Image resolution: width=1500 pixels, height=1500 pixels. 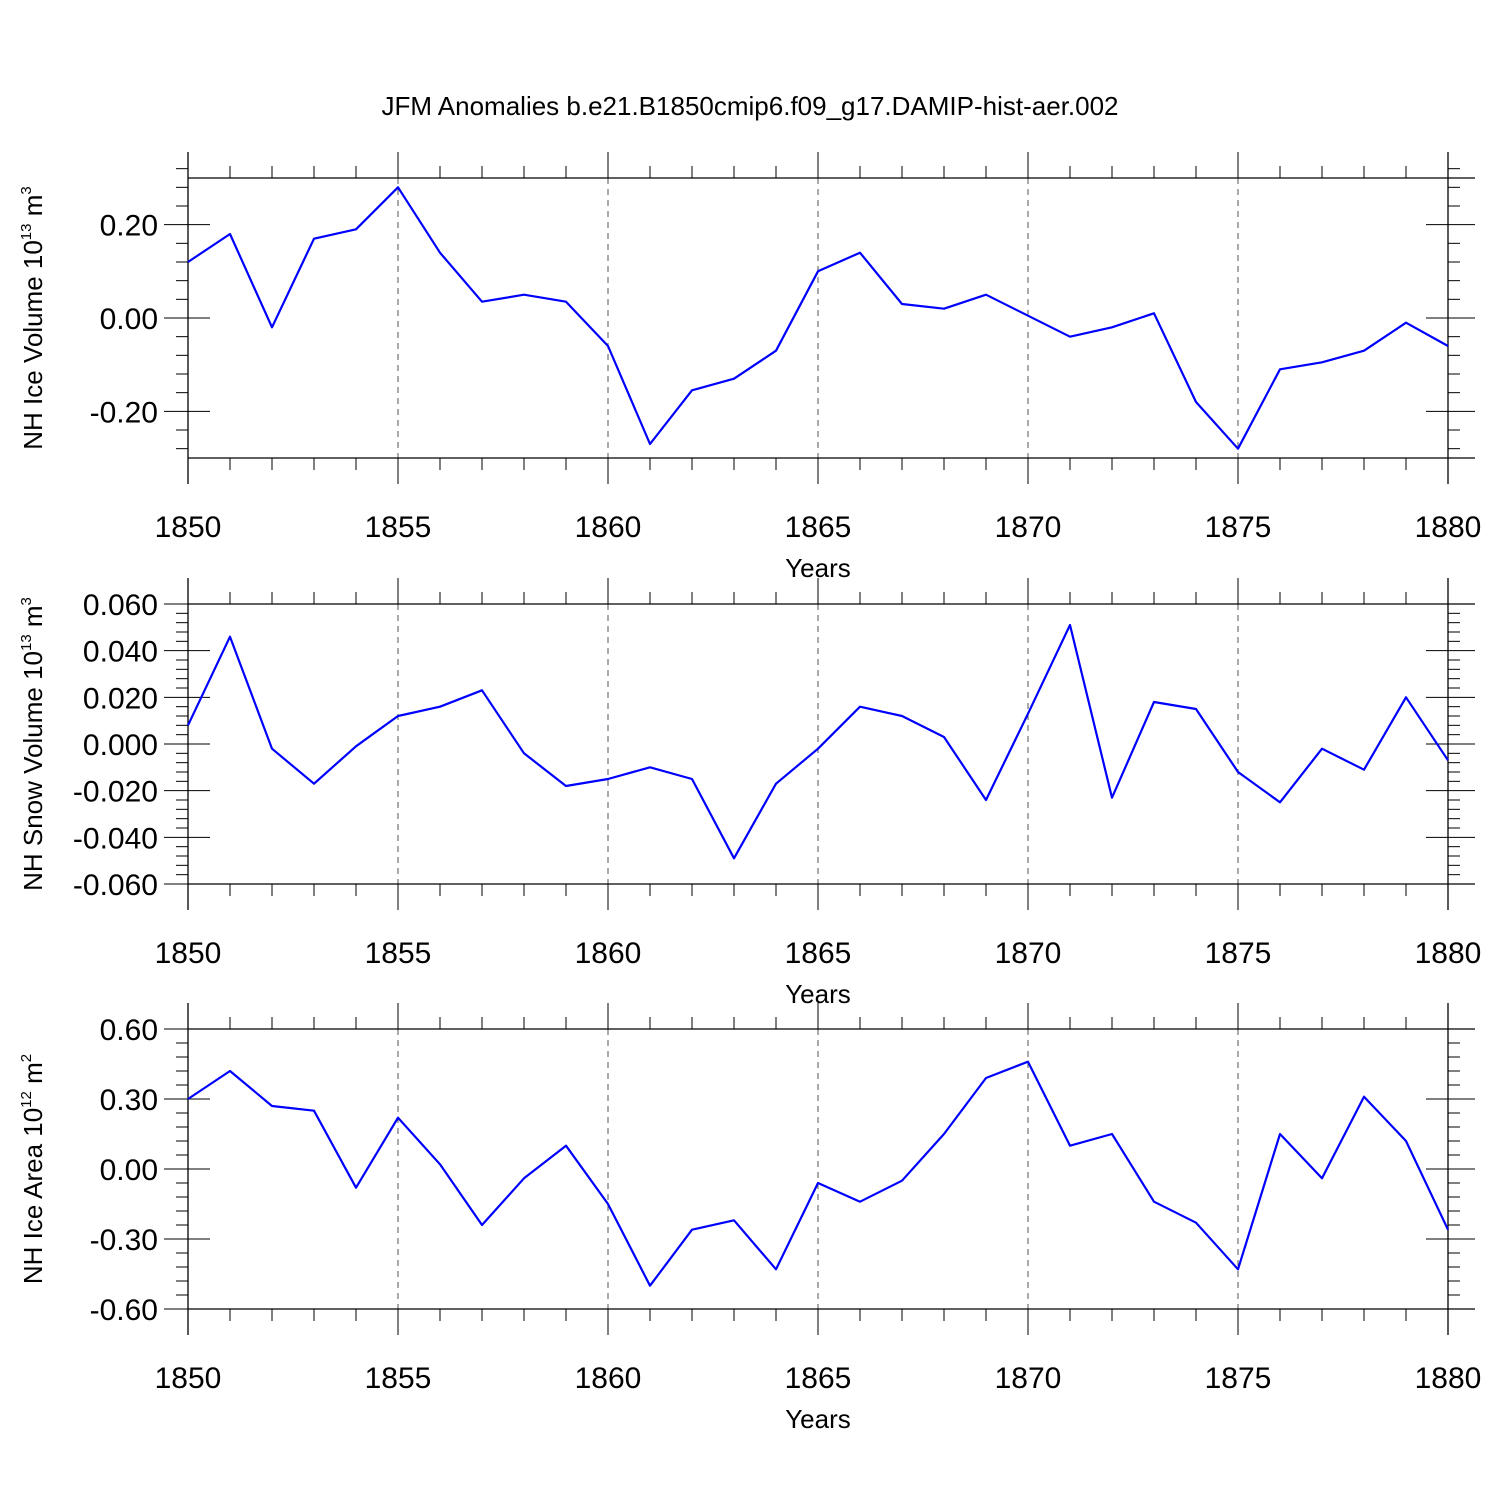 What do you see at coordinates (26, 601) in the screenshot?
I see `snow-volume-ylabel-unit-exp: 3` at bounding box center [26, 601].